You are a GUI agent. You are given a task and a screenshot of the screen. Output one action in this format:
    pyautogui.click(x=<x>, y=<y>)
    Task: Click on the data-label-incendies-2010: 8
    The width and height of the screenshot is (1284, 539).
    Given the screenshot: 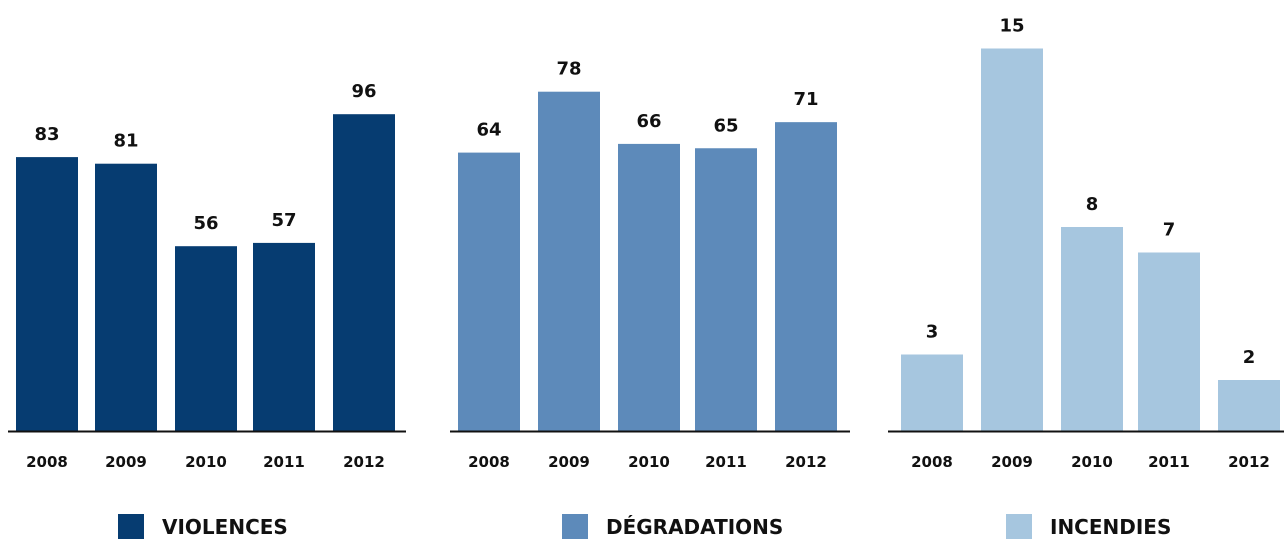 What is the action you would take?
    pyautogui.click(x=1092, y=204)
    